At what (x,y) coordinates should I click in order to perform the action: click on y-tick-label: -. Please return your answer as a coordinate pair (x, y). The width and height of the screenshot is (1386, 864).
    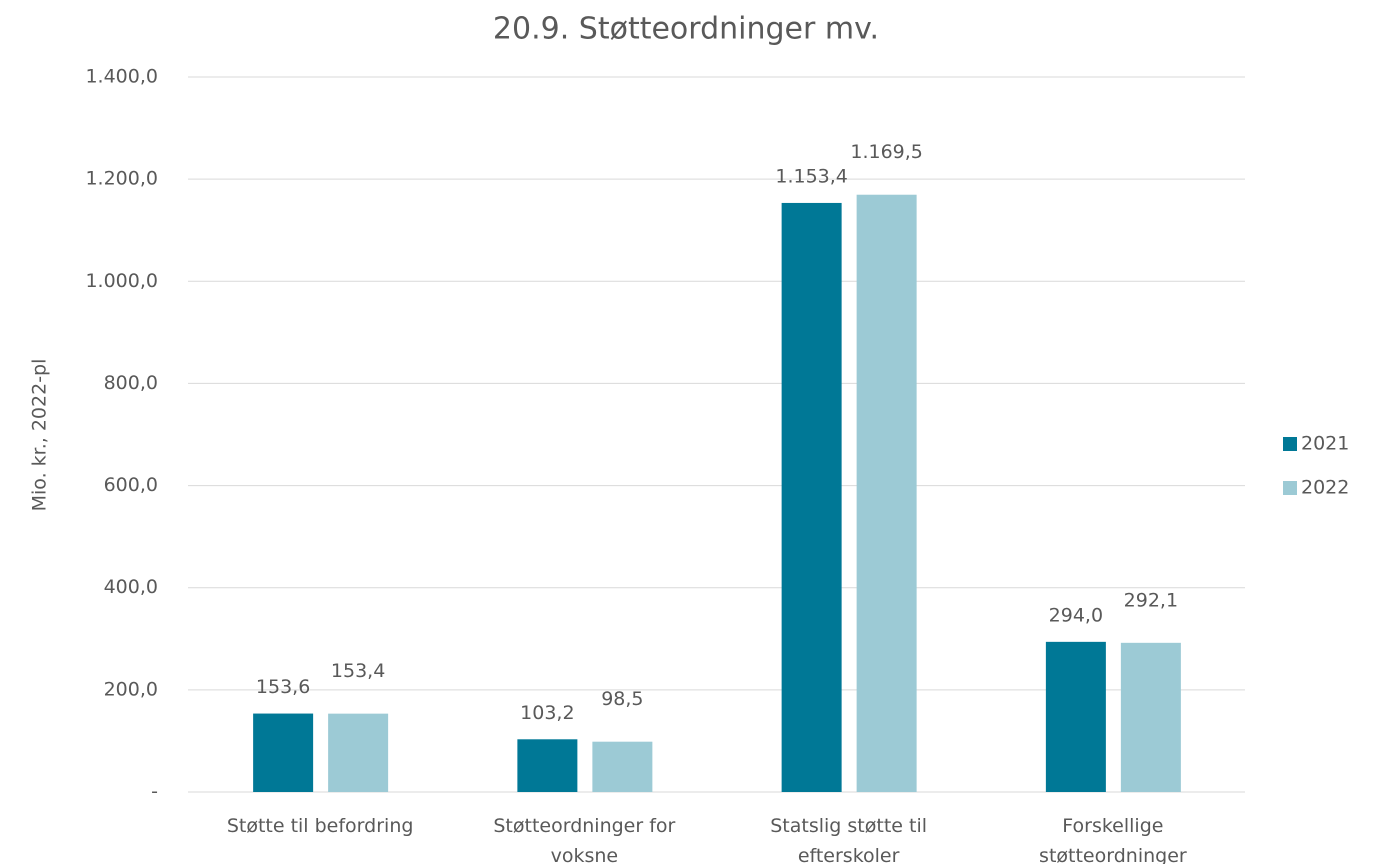
    Looking at the image, I should click on (154, 792).